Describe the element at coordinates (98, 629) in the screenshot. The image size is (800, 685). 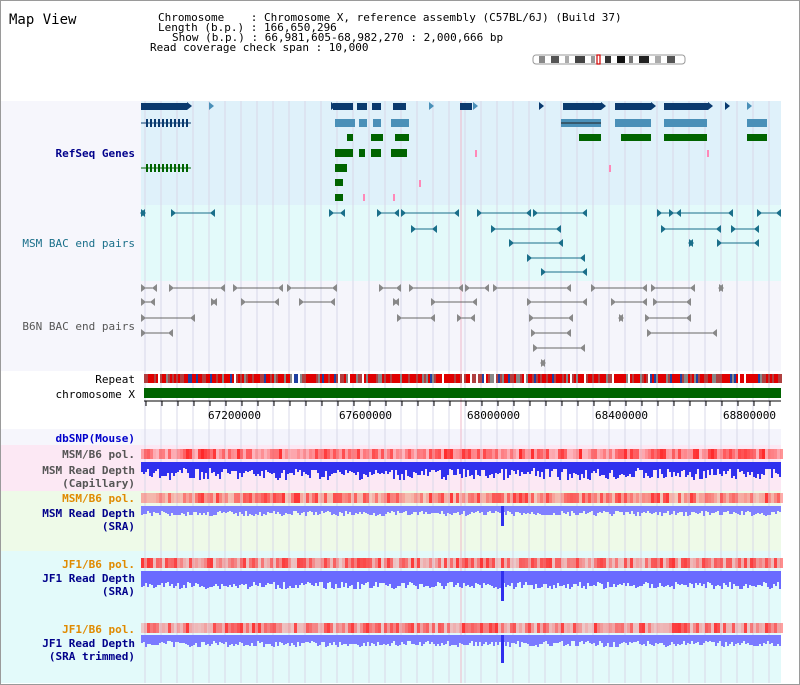
I see `jf1-b6-pol-label-2: JF1/B6 pol.` at that location.